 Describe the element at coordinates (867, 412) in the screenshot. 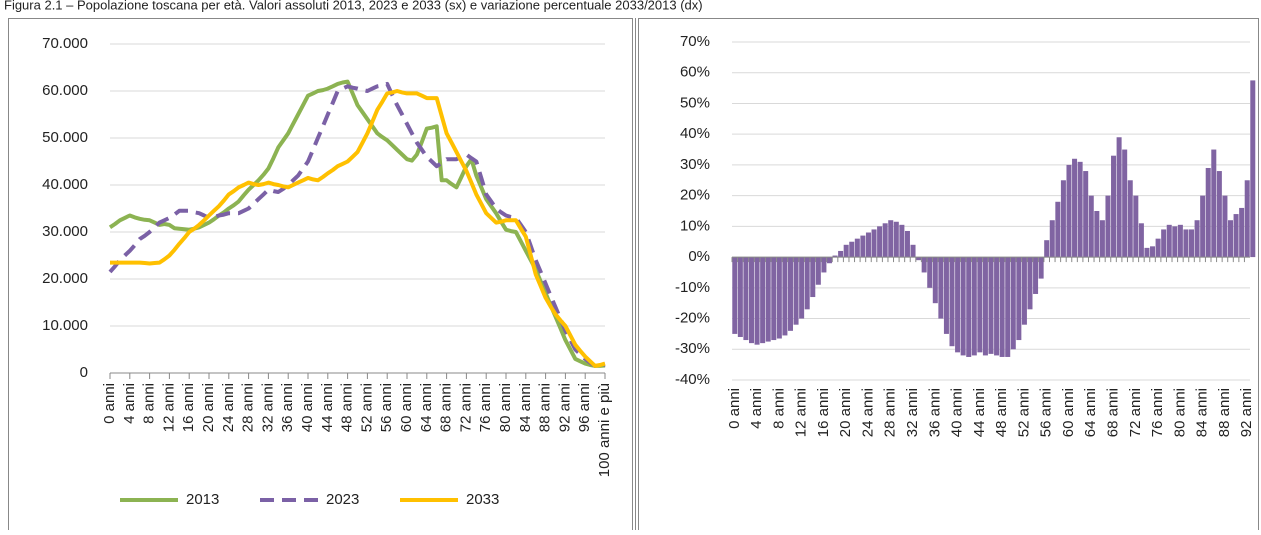

I see `x-tick-label: 24 anni` at that location.